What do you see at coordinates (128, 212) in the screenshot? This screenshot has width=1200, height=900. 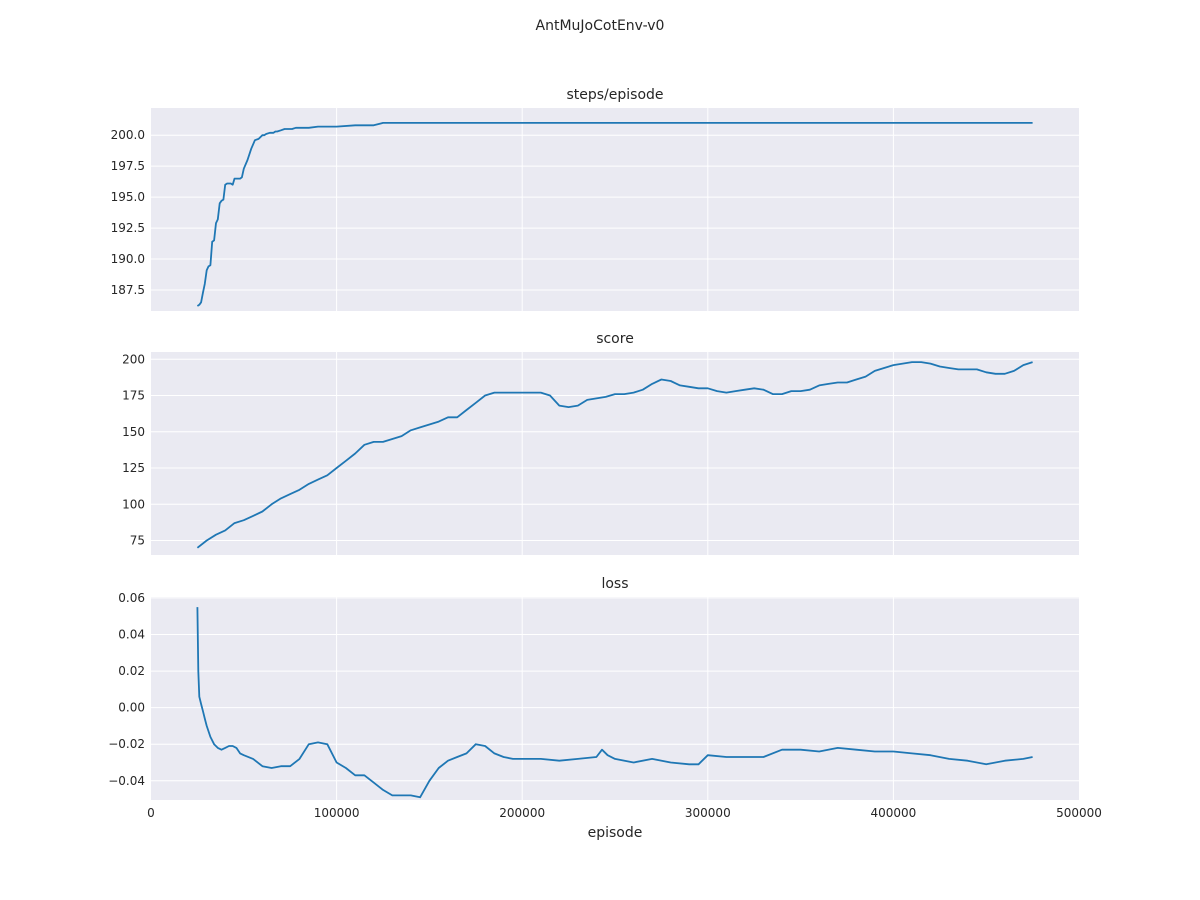 I see `y-tick-labels: 187.5 190.0 192.5 195.0 197.5 200.0` at bounding box center [128, 212].